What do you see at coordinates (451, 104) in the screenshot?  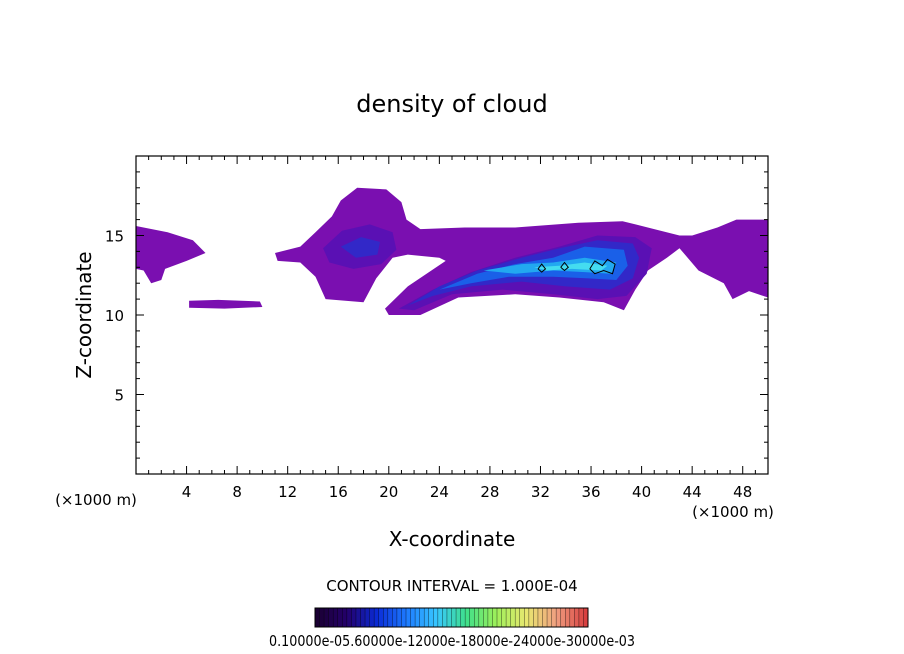 I see `chart-title: density of cloud` at bounding box center [451, 104].